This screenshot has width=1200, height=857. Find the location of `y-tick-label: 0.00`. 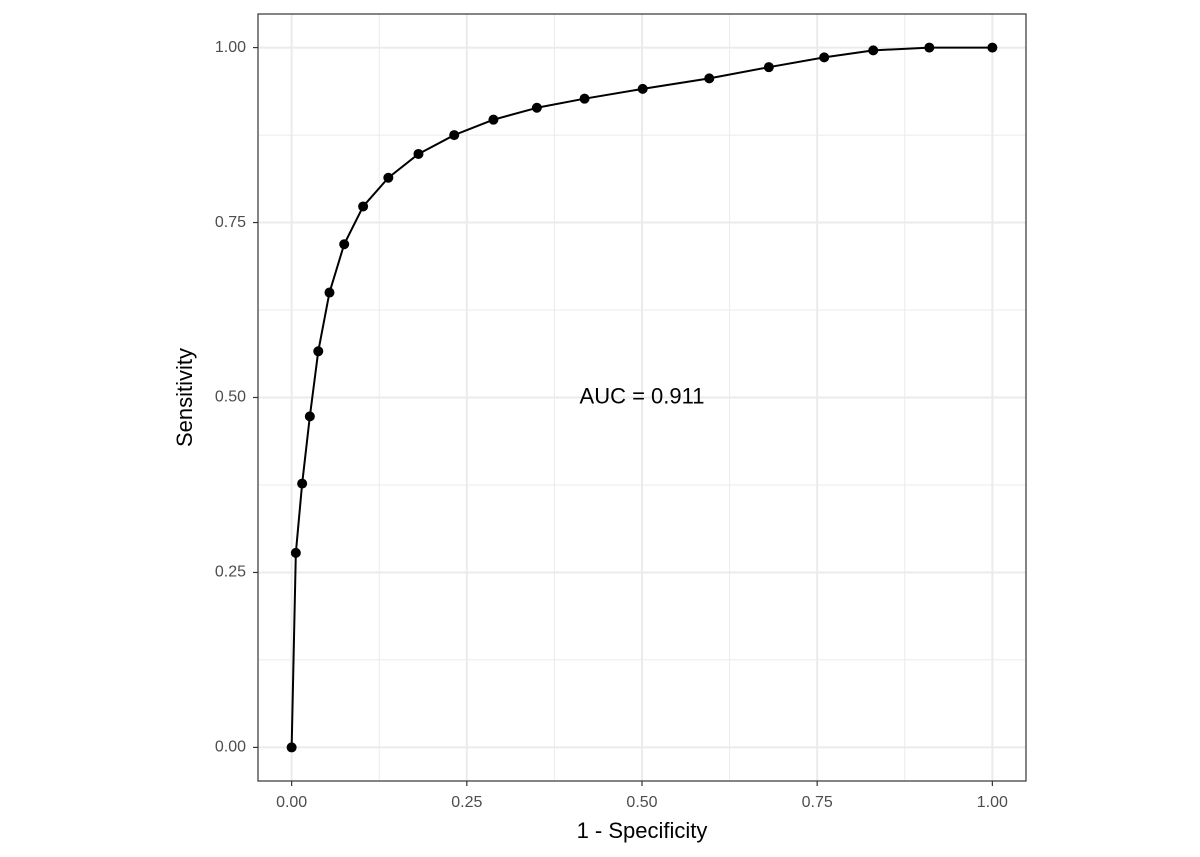

y-tick-label: 0.00 is located at coordinates (230, 747).